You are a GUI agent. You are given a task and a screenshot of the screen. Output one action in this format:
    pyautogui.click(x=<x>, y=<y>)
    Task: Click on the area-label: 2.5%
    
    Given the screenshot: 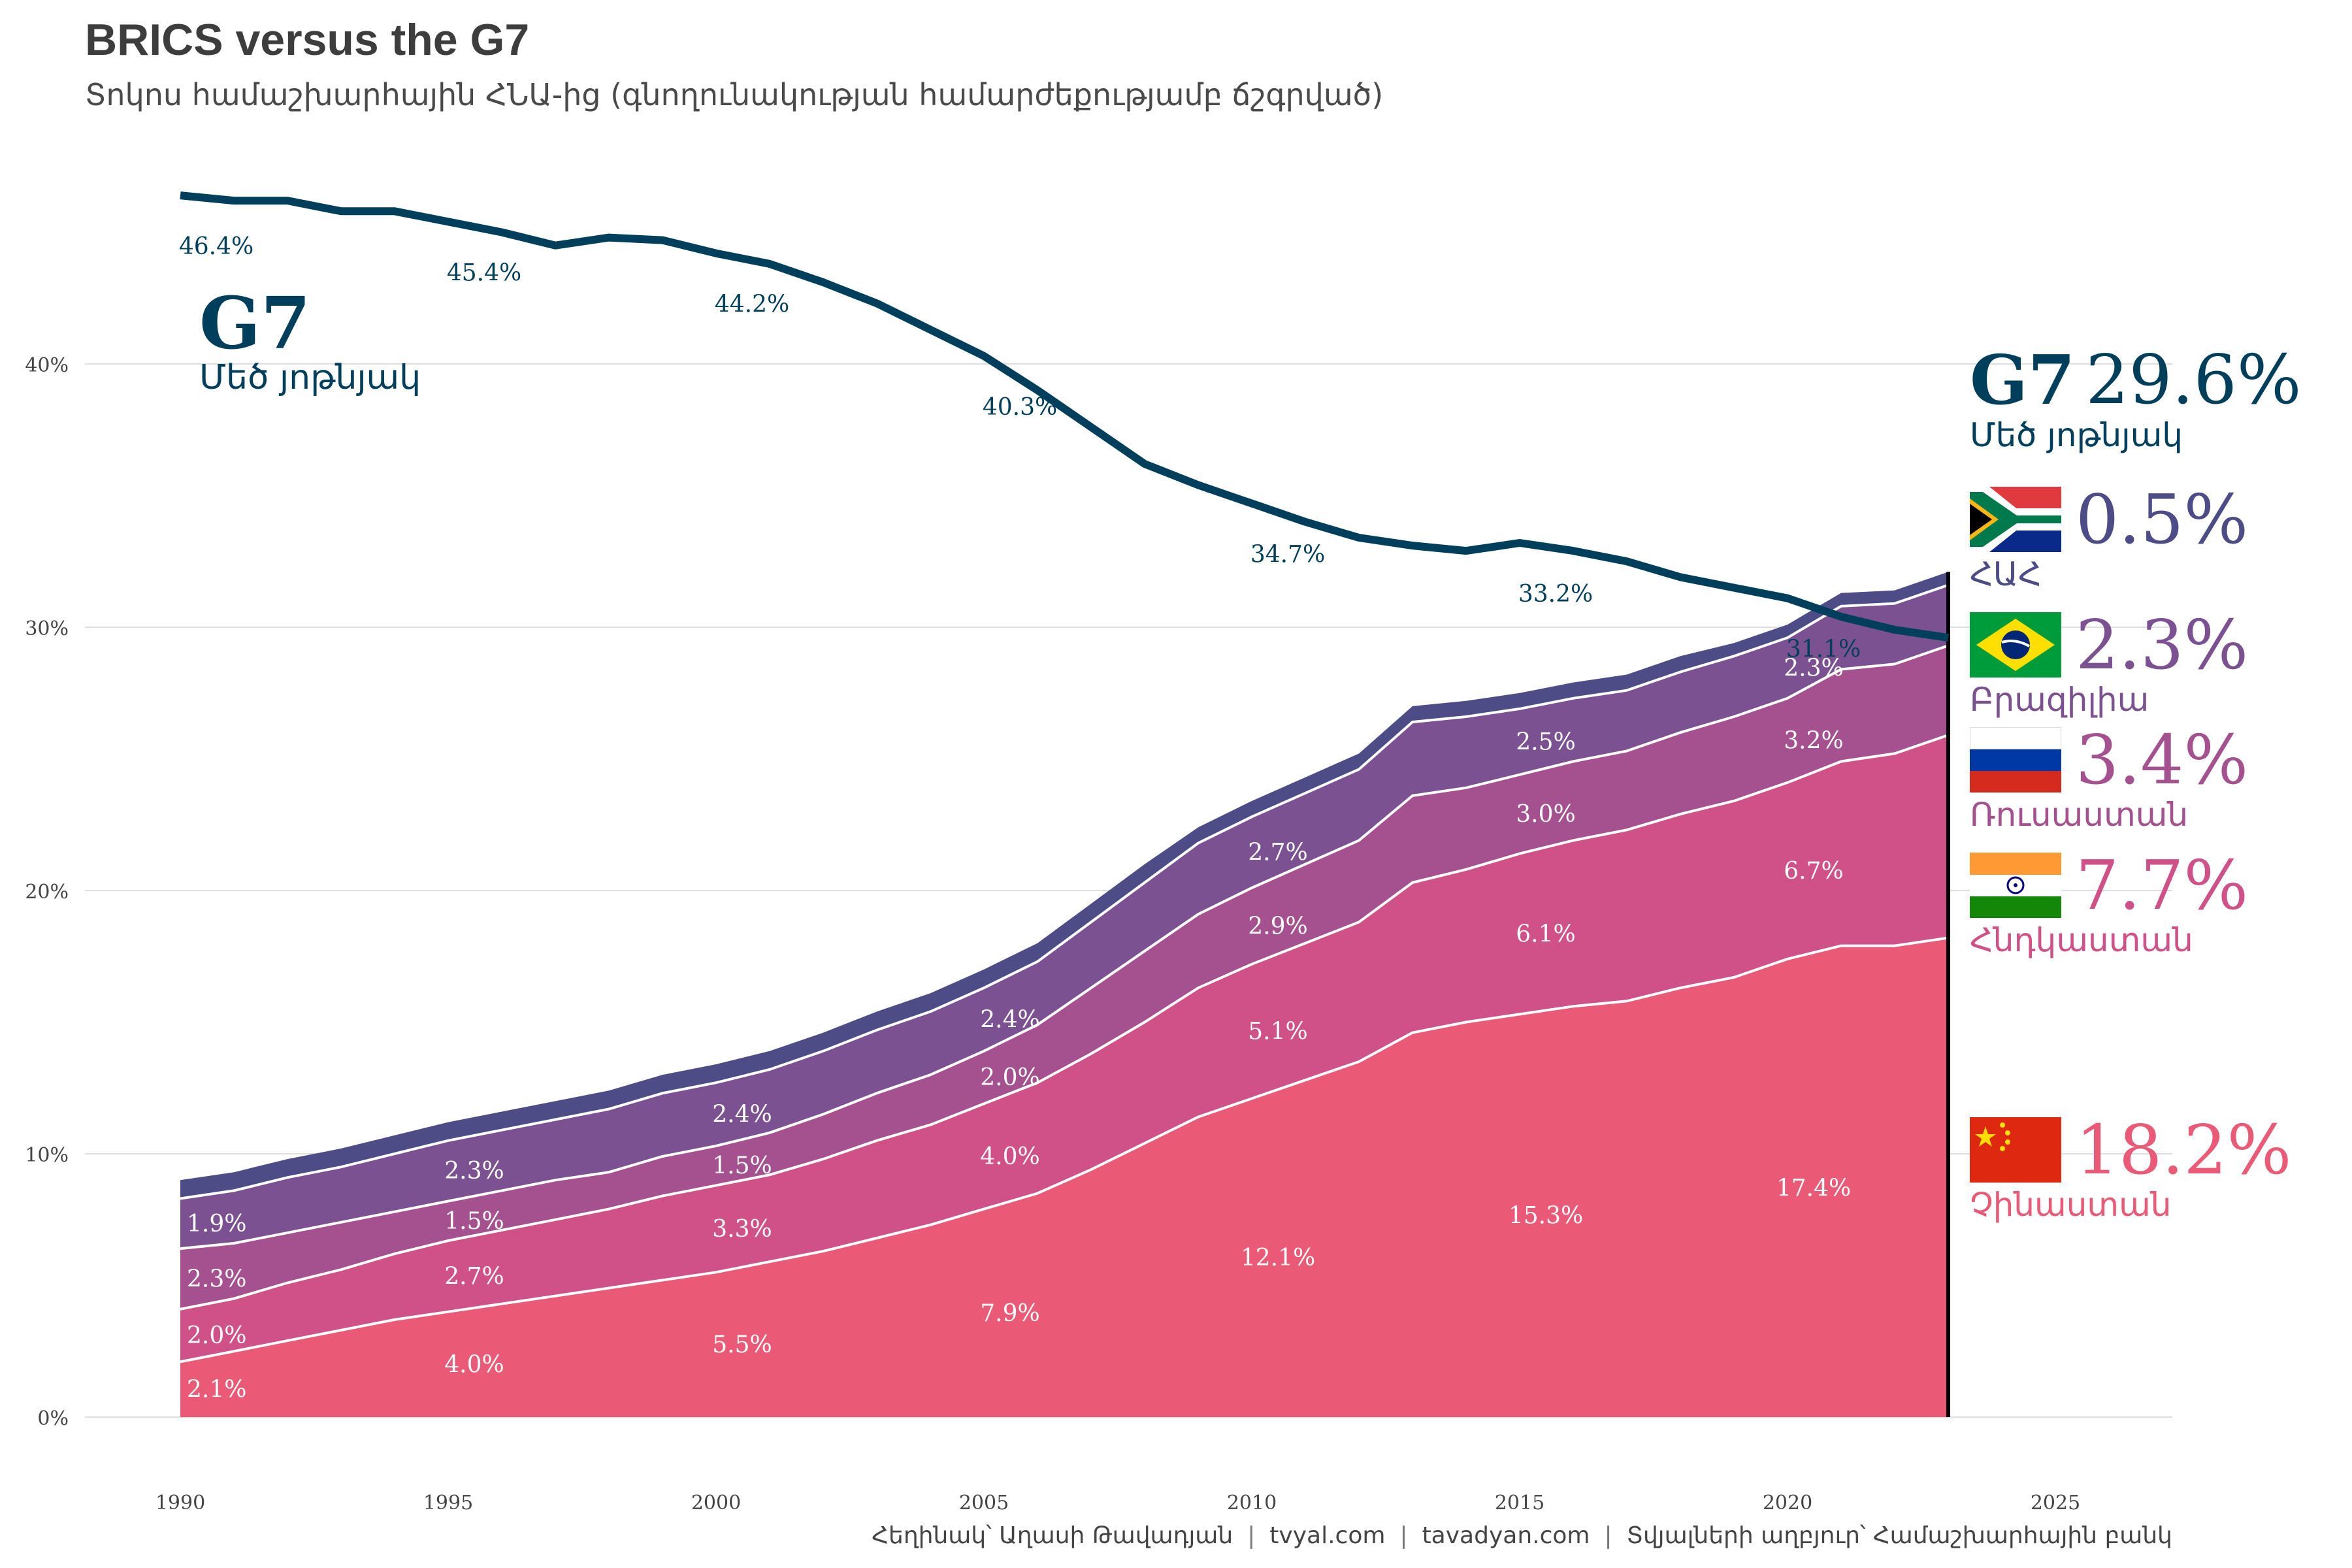 What is the action you would take?
    pyautogui.click(x=1545, y=741)
    